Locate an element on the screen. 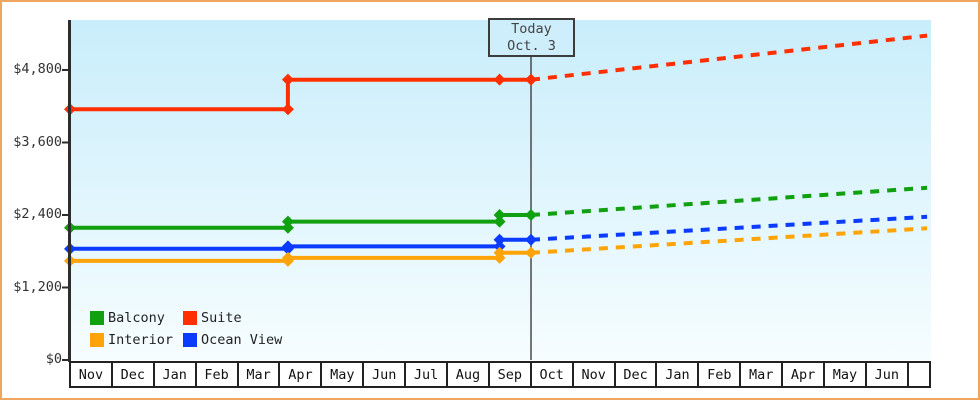 The width and height of the screenshot is (980, 400). y-axis-label: $1,200 is located at coordinates (37, 286).